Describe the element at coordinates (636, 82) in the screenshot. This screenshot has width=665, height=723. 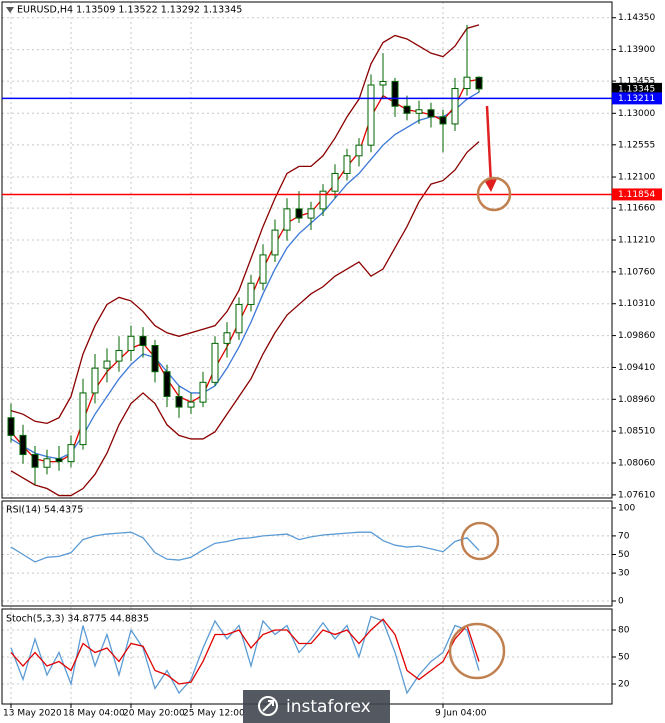
I see `y-tick-label: 1.13455` at that location.